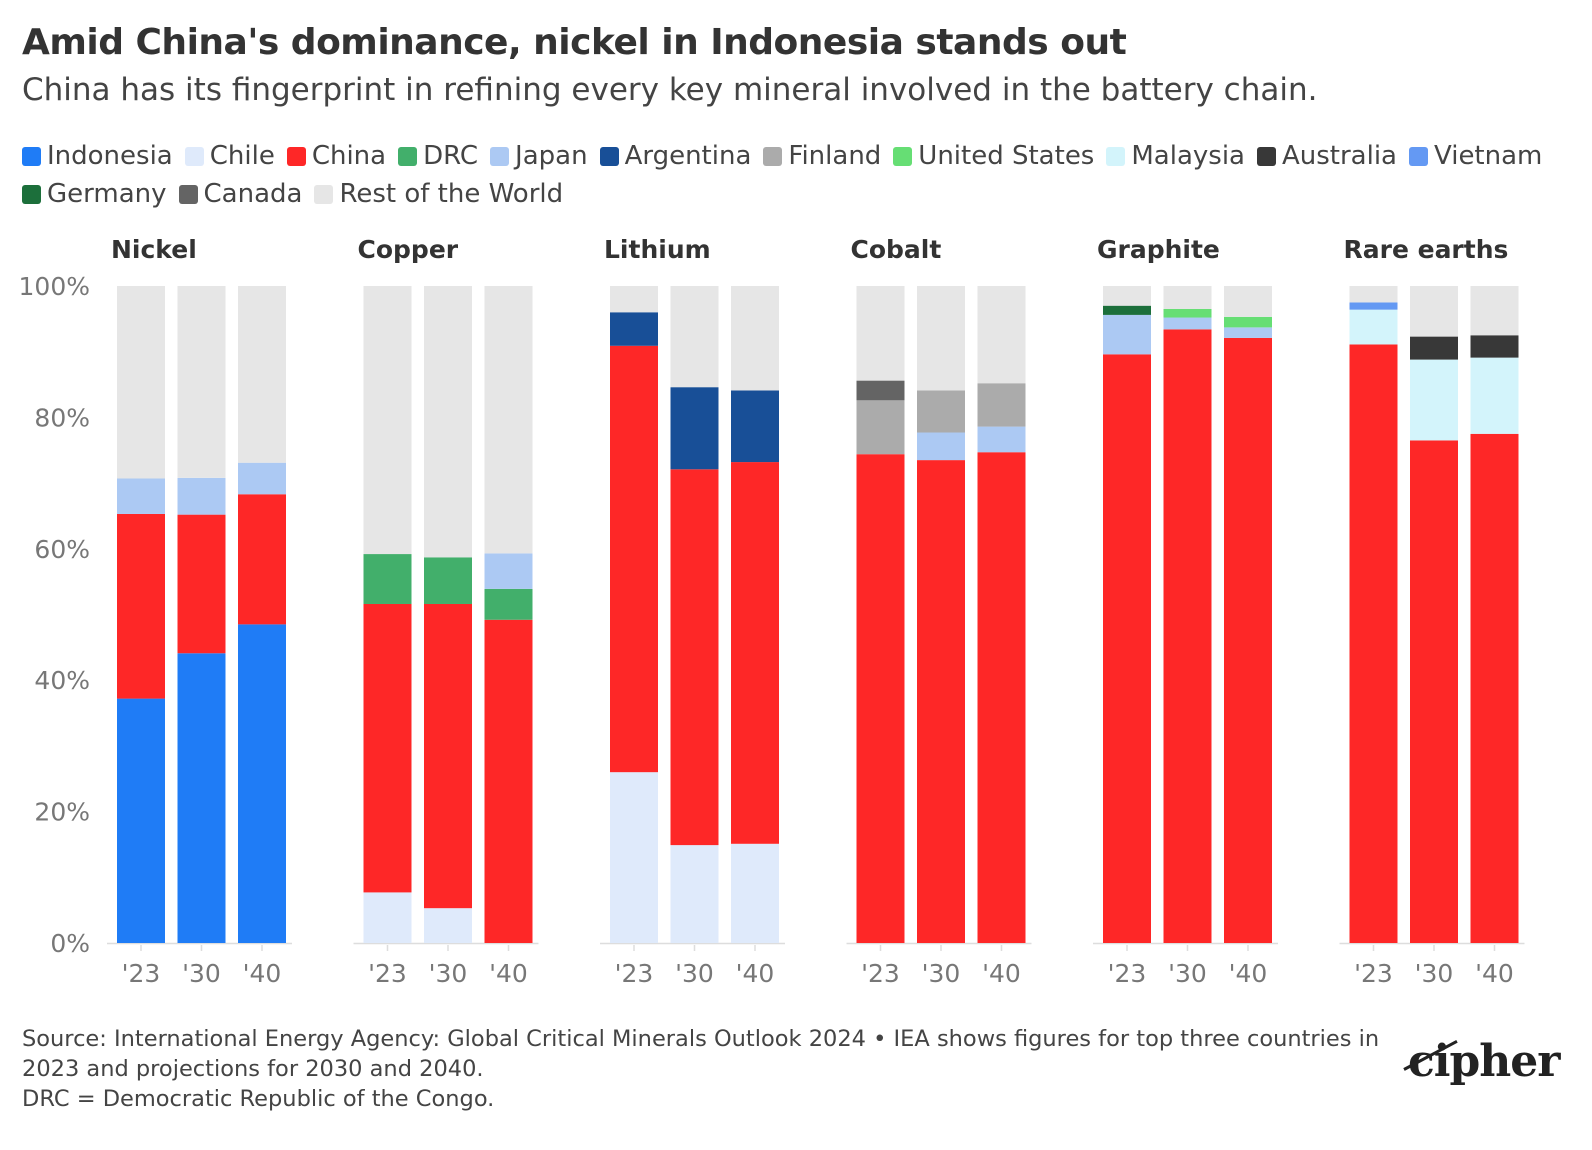 This screenshot has width=1592, height=1150. Describe the element at coordinates (688, 156) in the screenshot. I see `legend-label: Argentina` at that location.